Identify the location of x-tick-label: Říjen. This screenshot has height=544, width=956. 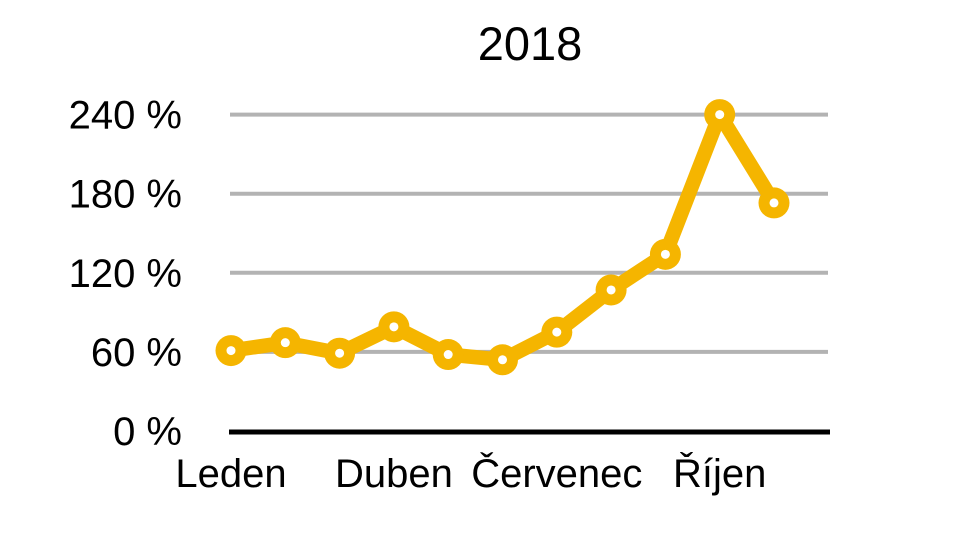
(719, 473).